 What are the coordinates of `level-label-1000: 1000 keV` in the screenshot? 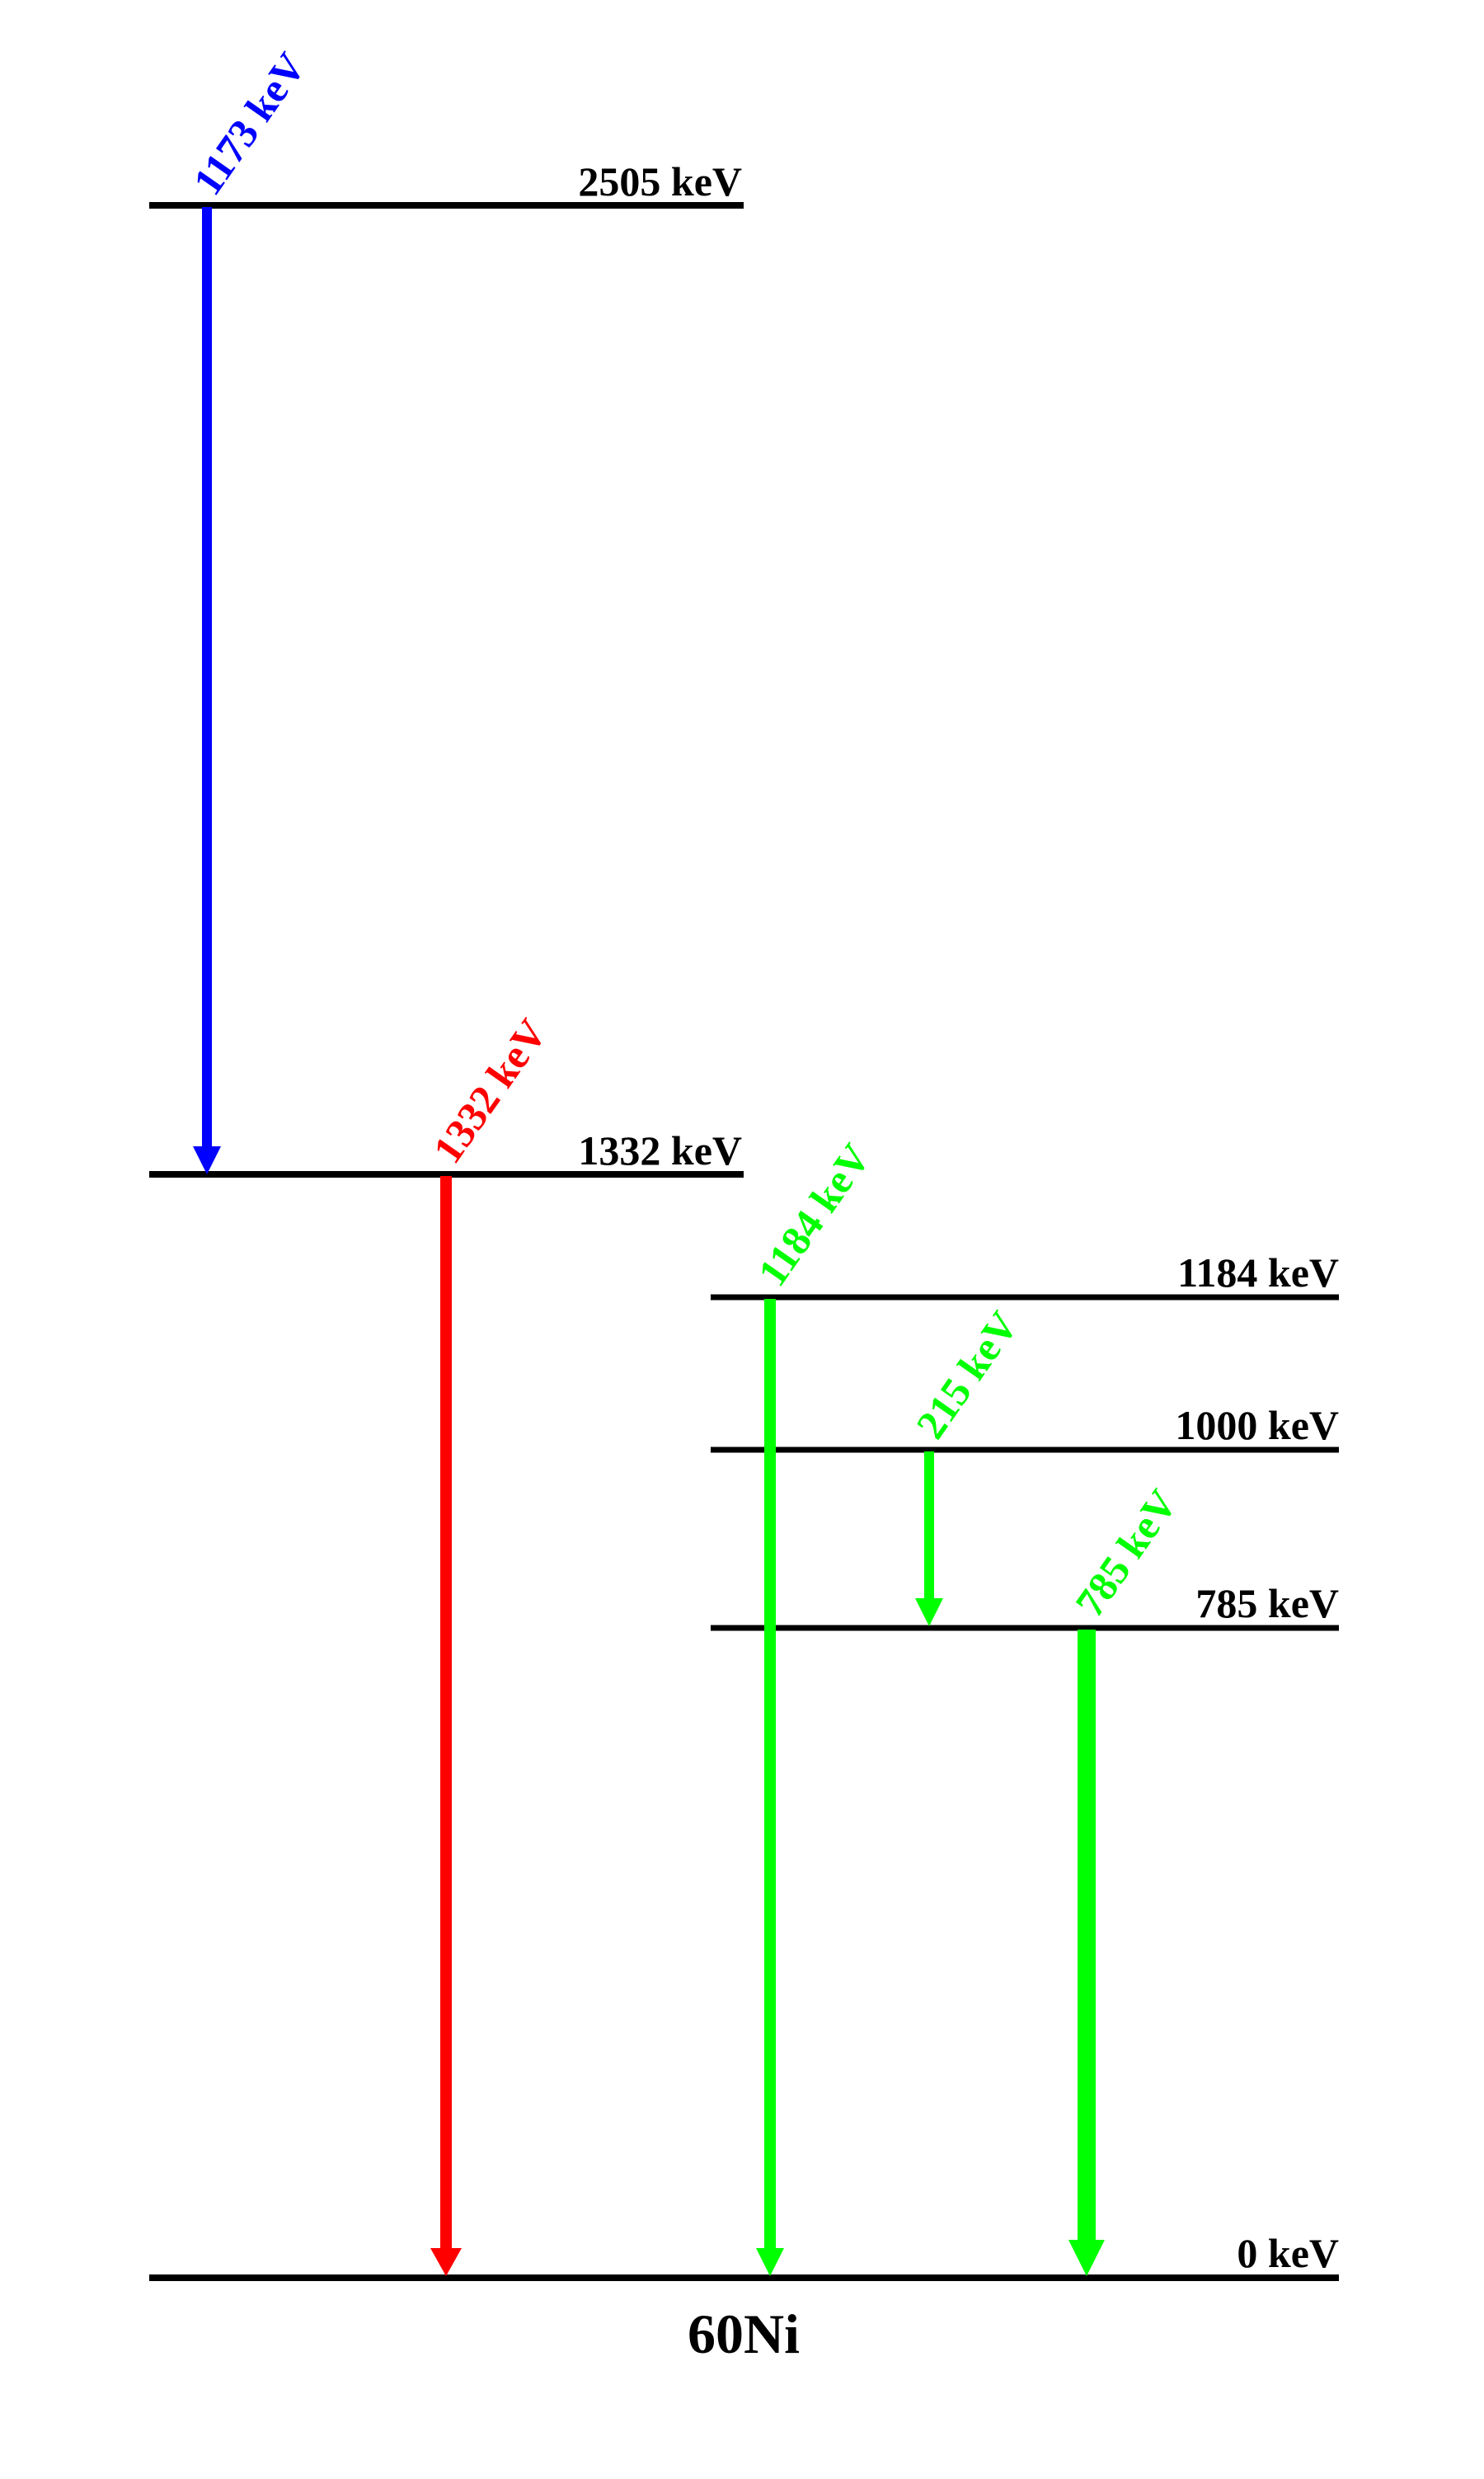 It's located at (1257, 1425).